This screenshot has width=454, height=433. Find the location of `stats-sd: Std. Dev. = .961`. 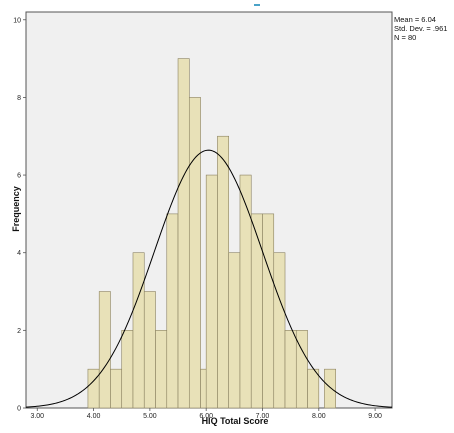

stats-sd: Std. Dev. = .961 is located at coordinates (421, 28).